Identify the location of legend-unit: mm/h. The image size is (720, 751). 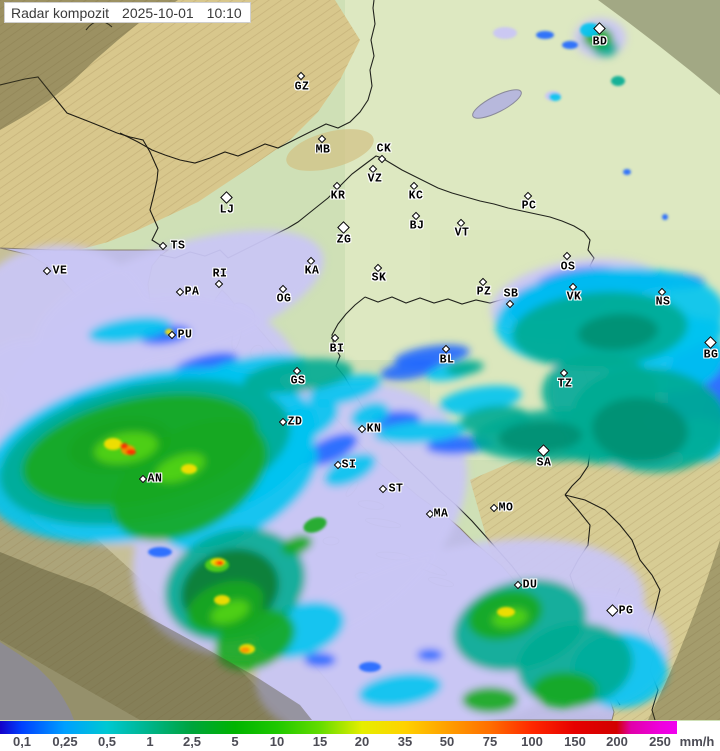
(697, 741).